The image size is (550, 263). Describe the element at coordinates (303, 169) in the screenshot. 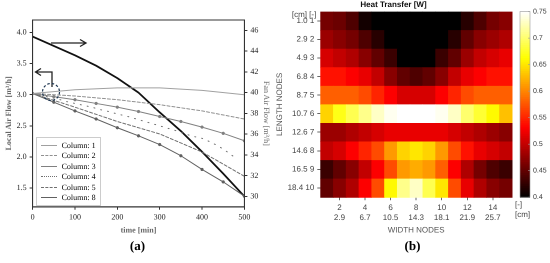

I see `y-tick-label: 16.5 9` at that location.